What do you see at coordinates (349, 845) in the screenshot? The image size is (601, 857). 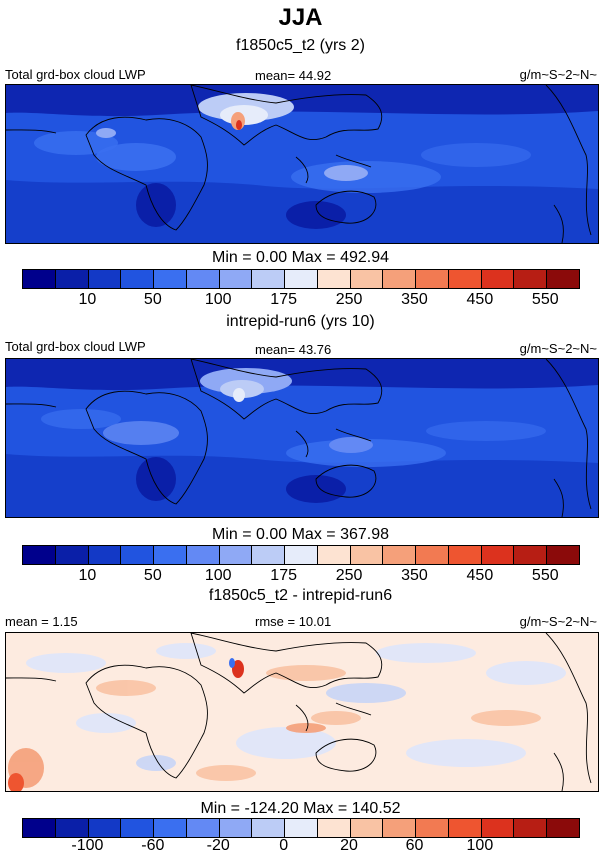 I see `colorbar-tick-label: 20` at bounding box center [349, 845].